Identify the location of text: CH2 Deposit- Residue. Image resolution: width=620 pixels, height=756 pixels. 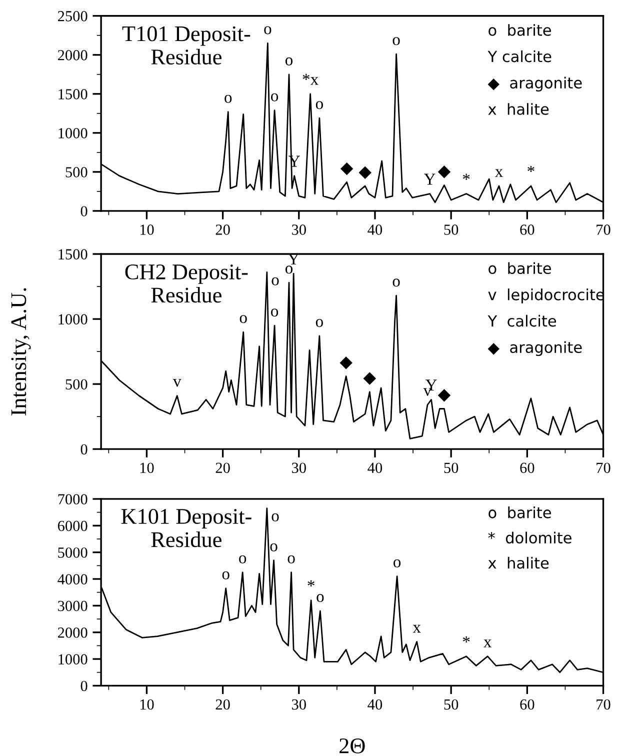
(186, 283).